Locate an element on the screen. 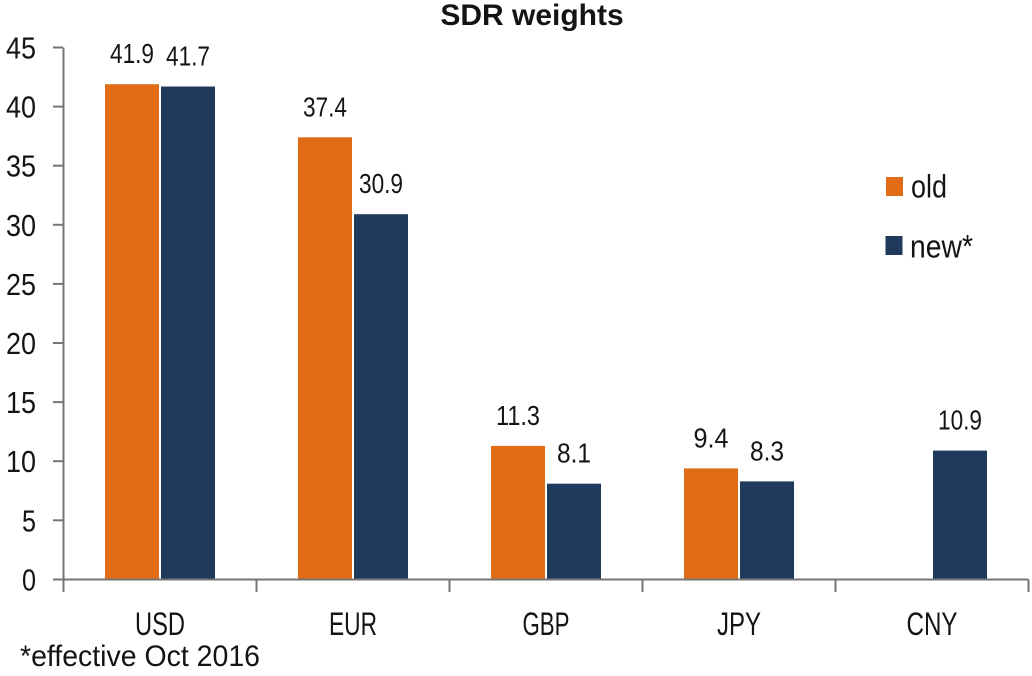  svg-text: 30.9 is located at coordinates (381, 183).